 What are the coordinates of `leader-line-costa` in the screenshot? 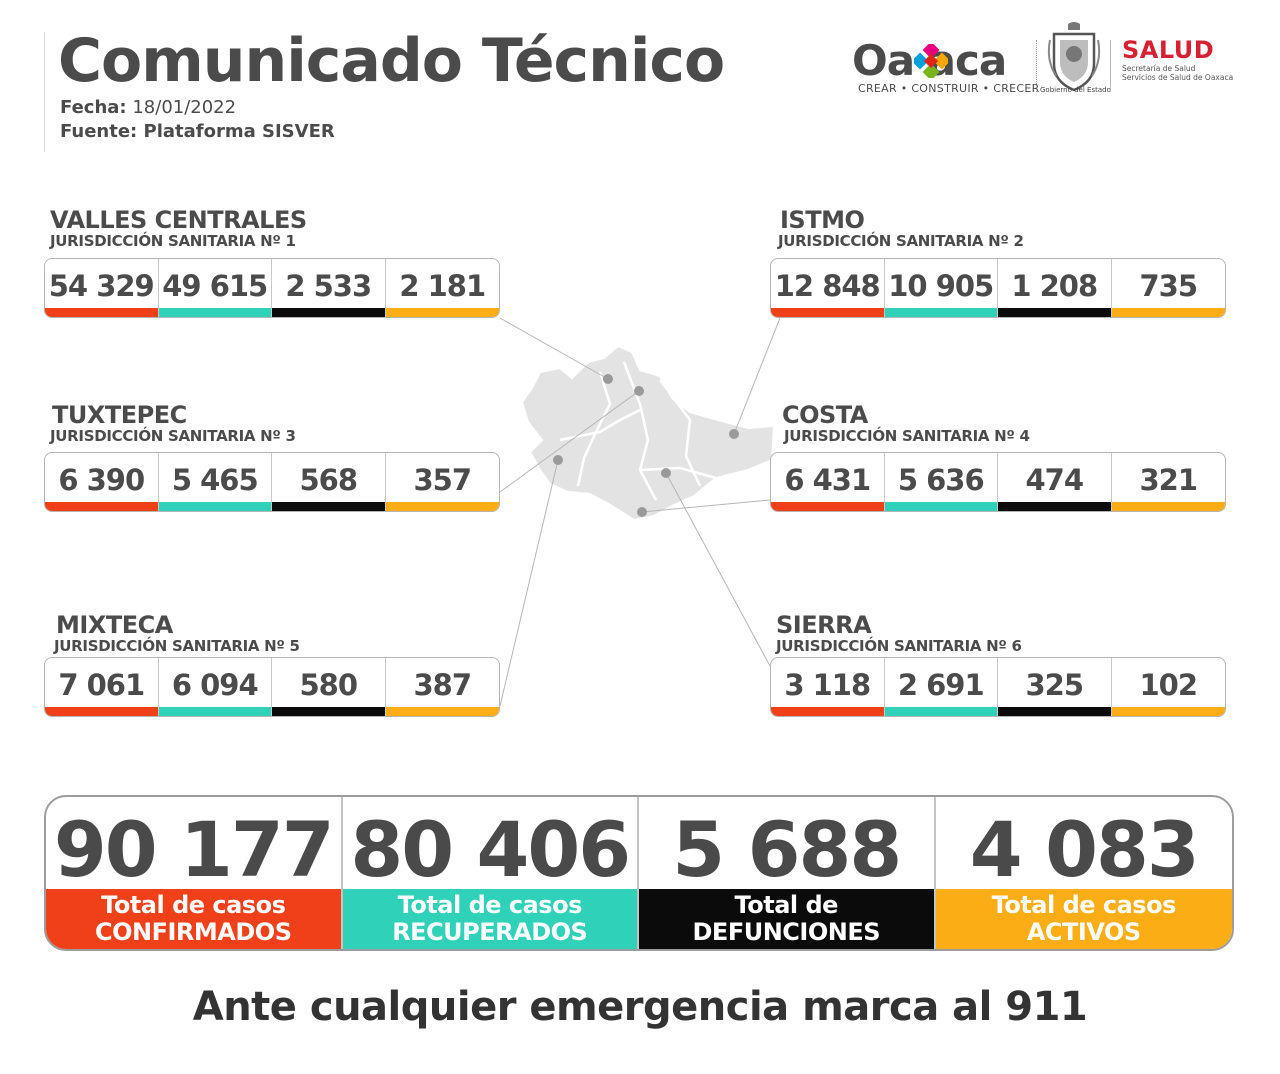 It's located at (706, 506).